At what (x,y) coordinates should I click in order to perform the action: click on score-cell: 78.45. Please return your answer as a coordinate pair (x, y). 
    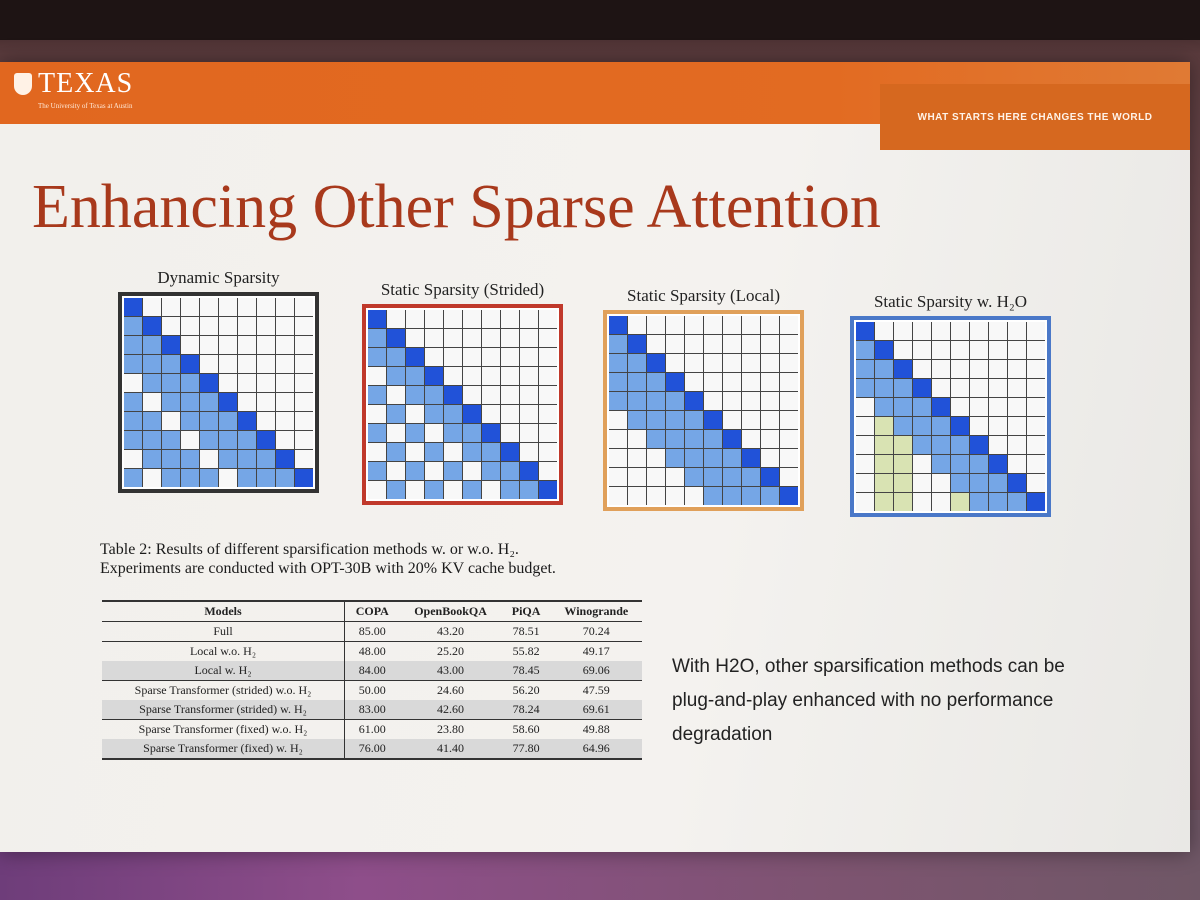
    Looking at the image, I should click on (526, 671).